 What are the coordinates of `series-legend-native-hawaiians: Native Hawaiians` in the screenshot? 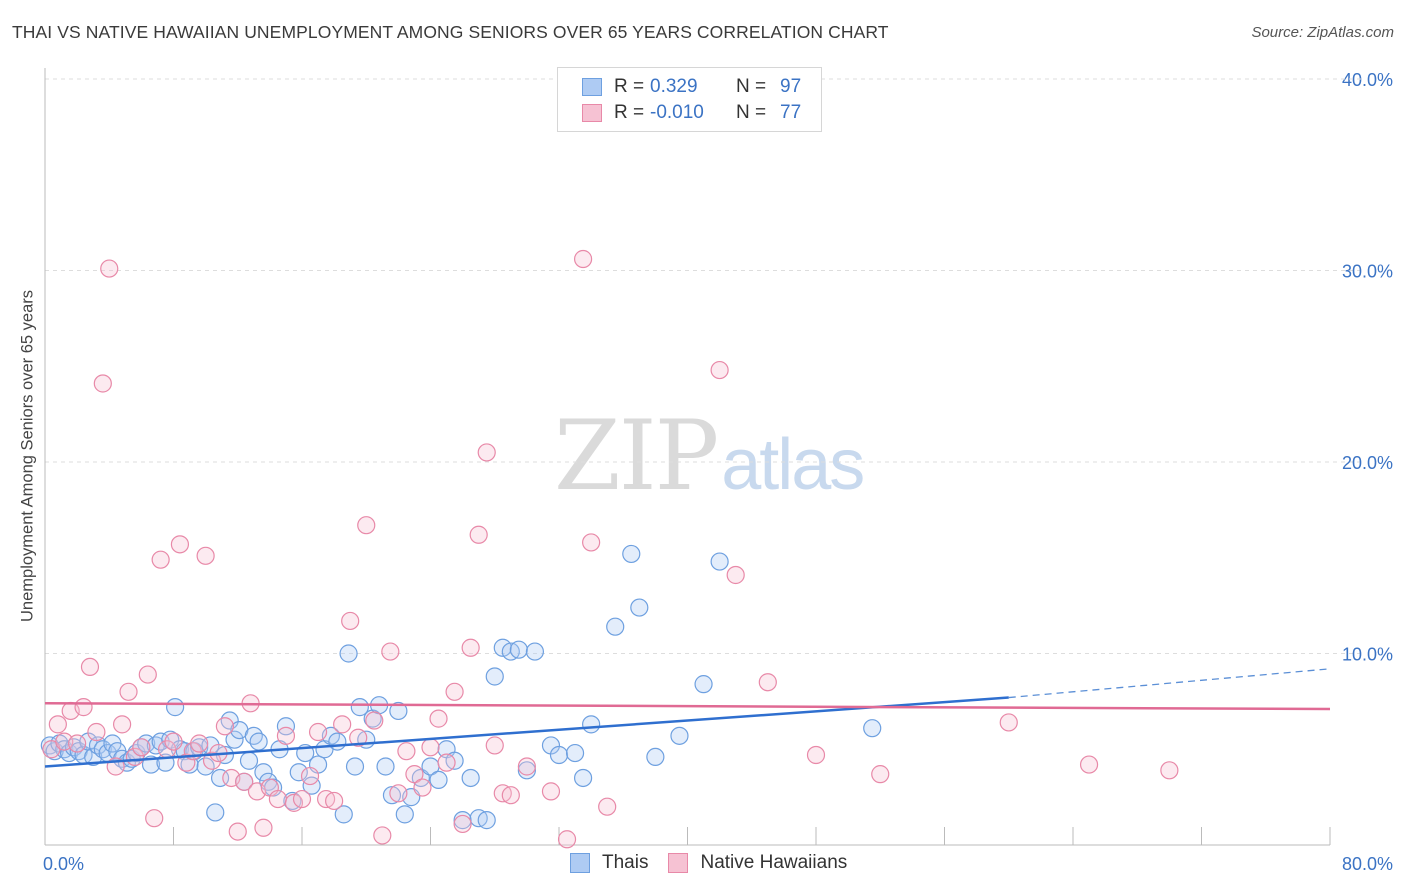 It's located at (757, 863).